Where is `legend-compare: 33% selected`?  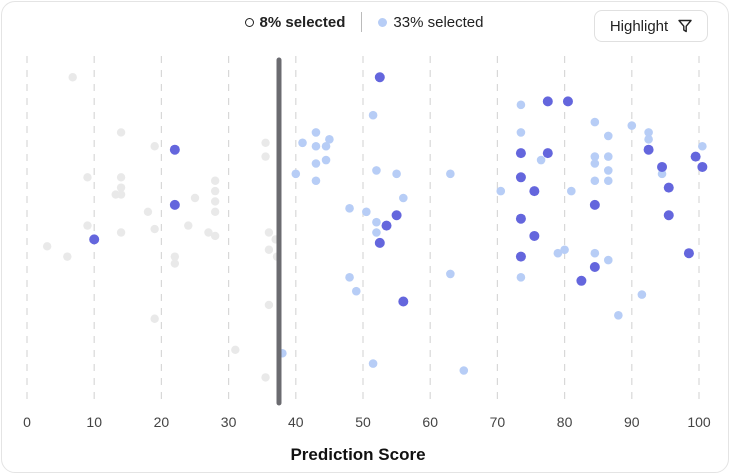 legend-compare: 33% selected is located at coordinates (430, 22).